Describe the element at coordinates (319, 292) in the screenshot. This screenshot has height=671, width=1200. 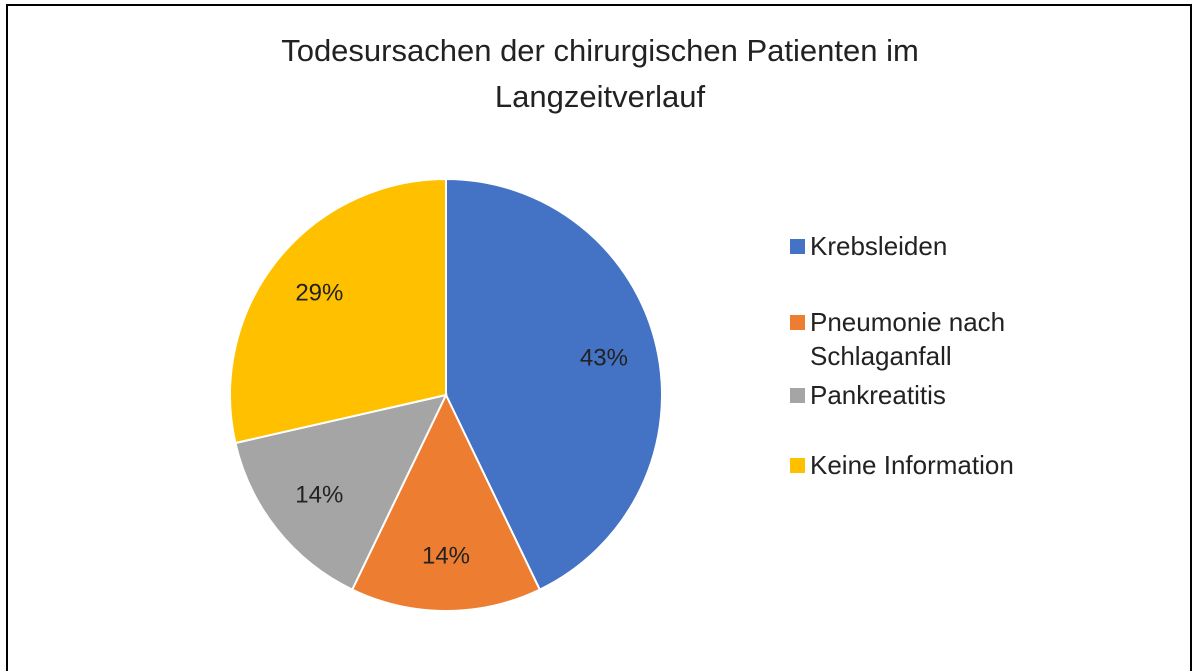
I see `data-label: 29%` at that location.